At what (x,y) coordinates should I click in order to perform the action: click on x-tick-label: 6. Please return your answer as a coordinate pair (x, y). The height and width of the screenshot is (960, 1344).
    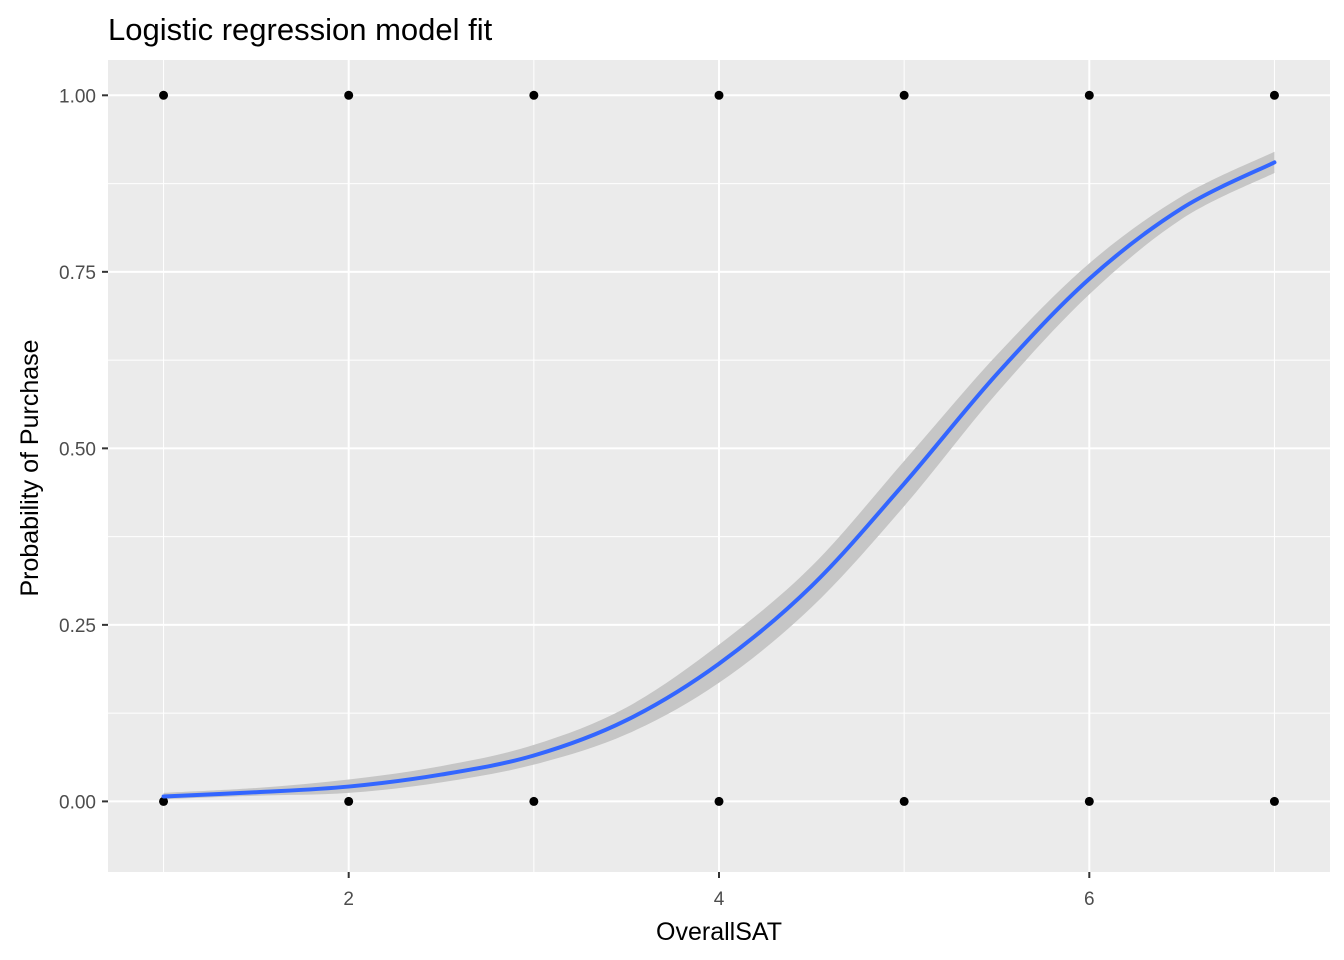
    Looking at the image, I should click on (1089, 899).